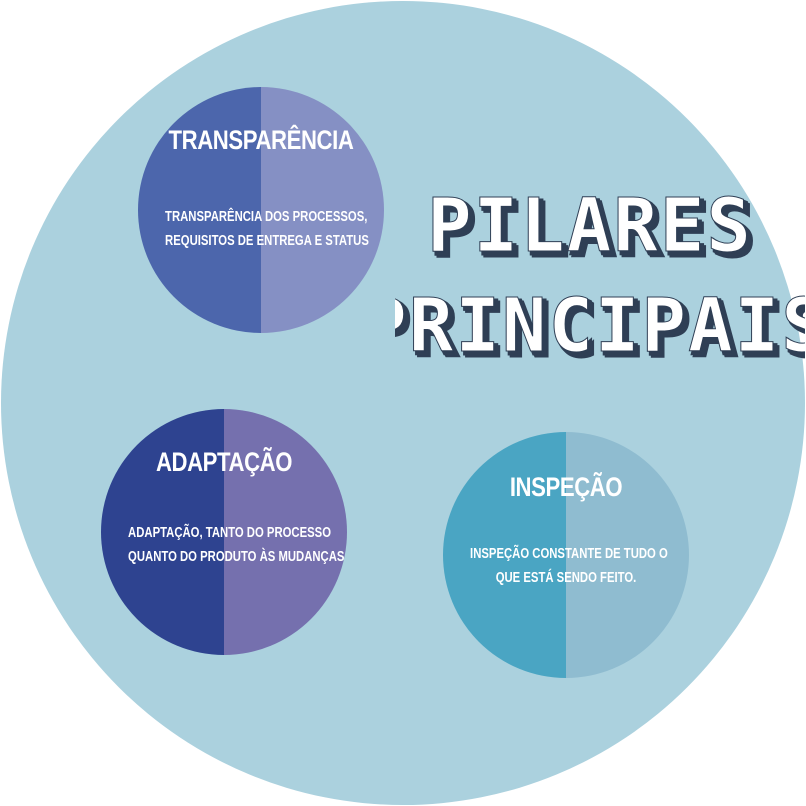  Describe the element at coordinates (600, 326) in the screenshot. I see `headline-line2: PRINCIPAIS` at that location.